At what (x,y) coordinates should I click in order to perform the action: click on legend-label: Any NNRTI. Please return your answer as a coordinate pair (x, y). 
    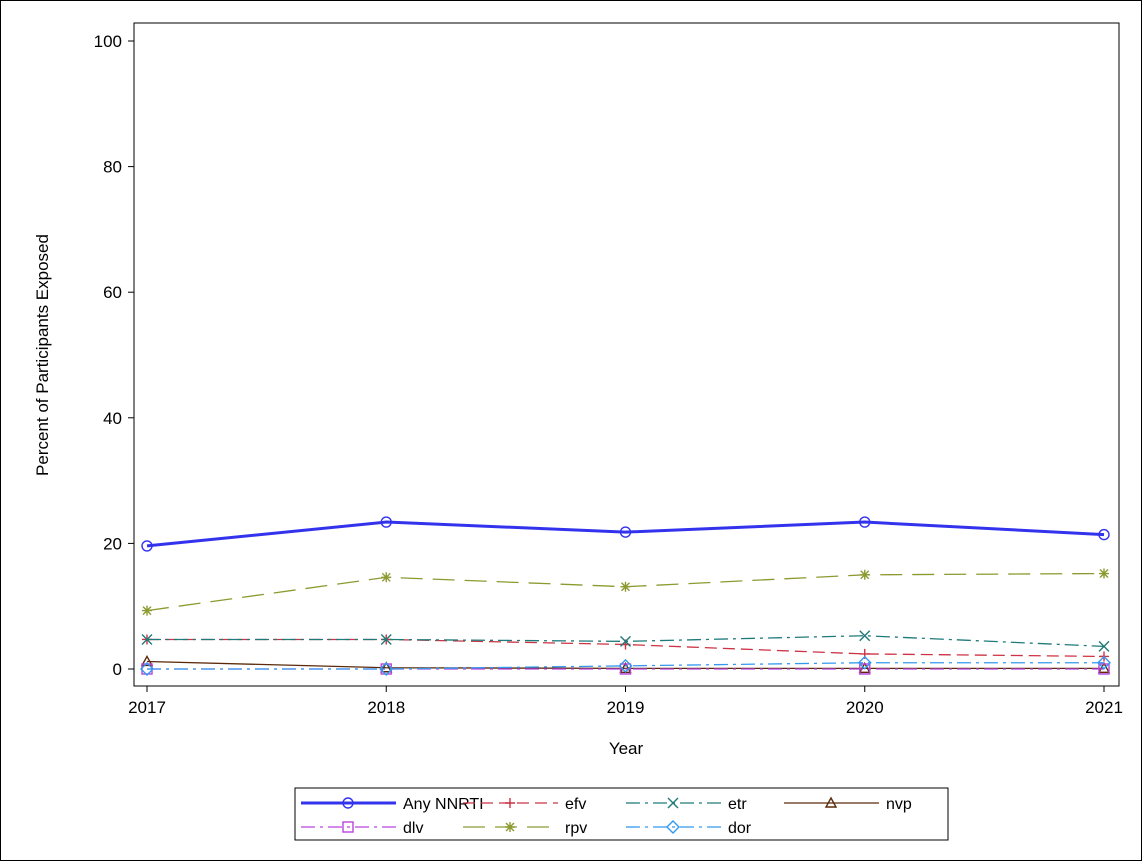
    Looking at the image, I should click on (443, 804).